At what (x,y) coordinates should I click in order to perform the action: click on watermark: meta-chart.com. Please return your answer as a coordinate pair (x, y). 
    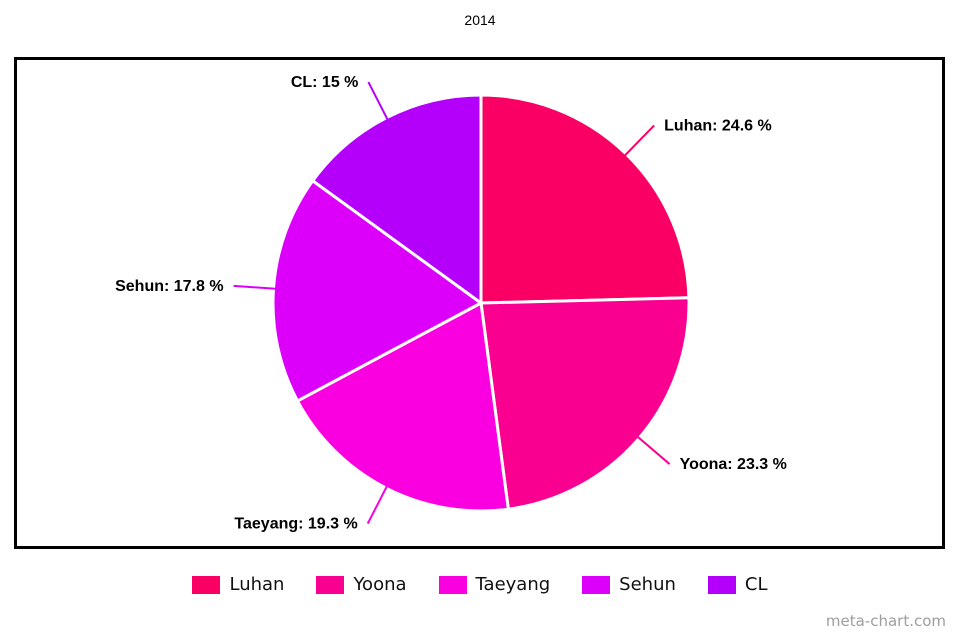
    Looking at the image, I should click on (885, 621).